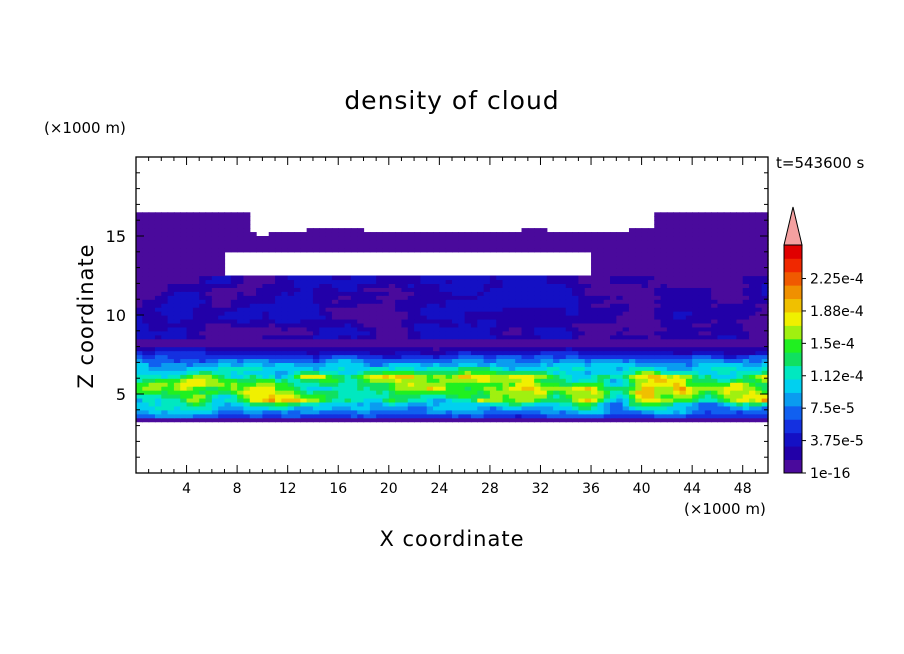 This screenshot has height=654, width=904. Describe the element at coordinates (832, 344) in the screenshot. I see `colorbar-label: 1.5e-4` at that location.